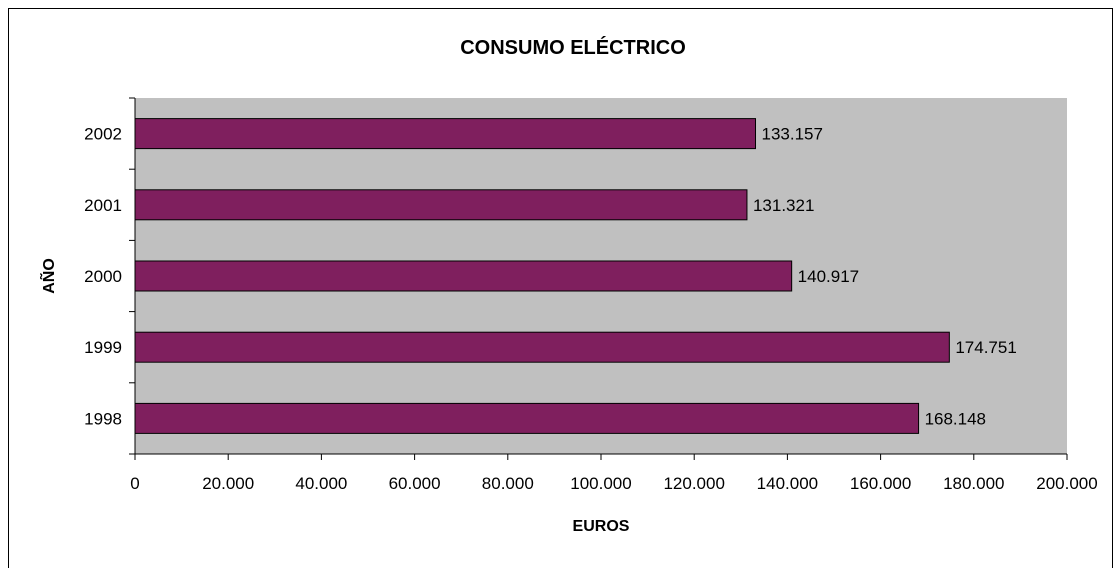 The width and height of the screenshot is (1117, 568). I want to click on data-label-1999: 174.751, so click(985, 347).